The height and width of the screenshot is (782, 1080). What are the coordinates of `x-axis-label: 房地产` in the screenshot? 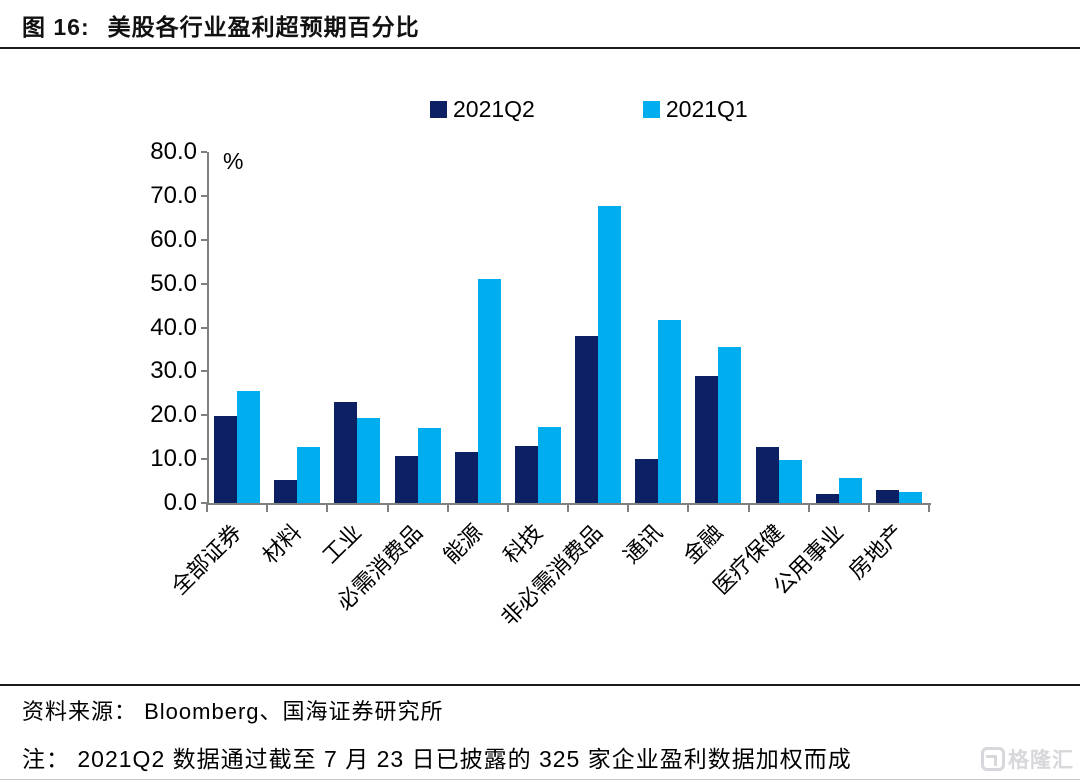 It's located at (876, 551).